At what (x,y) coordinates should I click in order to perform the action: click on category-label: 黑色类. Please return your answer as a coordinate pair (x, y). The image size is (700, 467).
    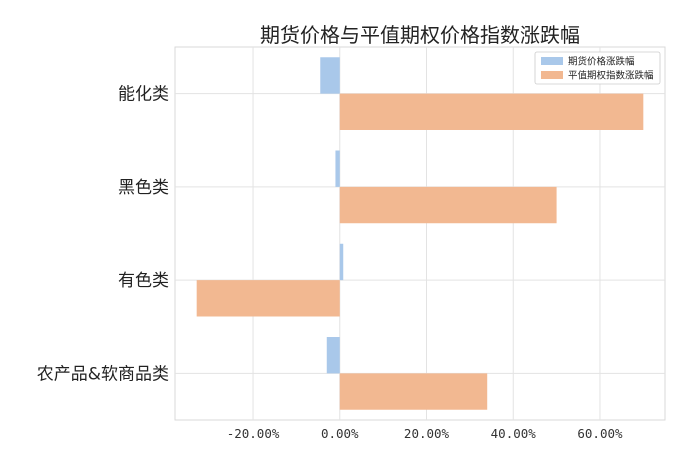
    Looking at the image, I should click on (143, 188).